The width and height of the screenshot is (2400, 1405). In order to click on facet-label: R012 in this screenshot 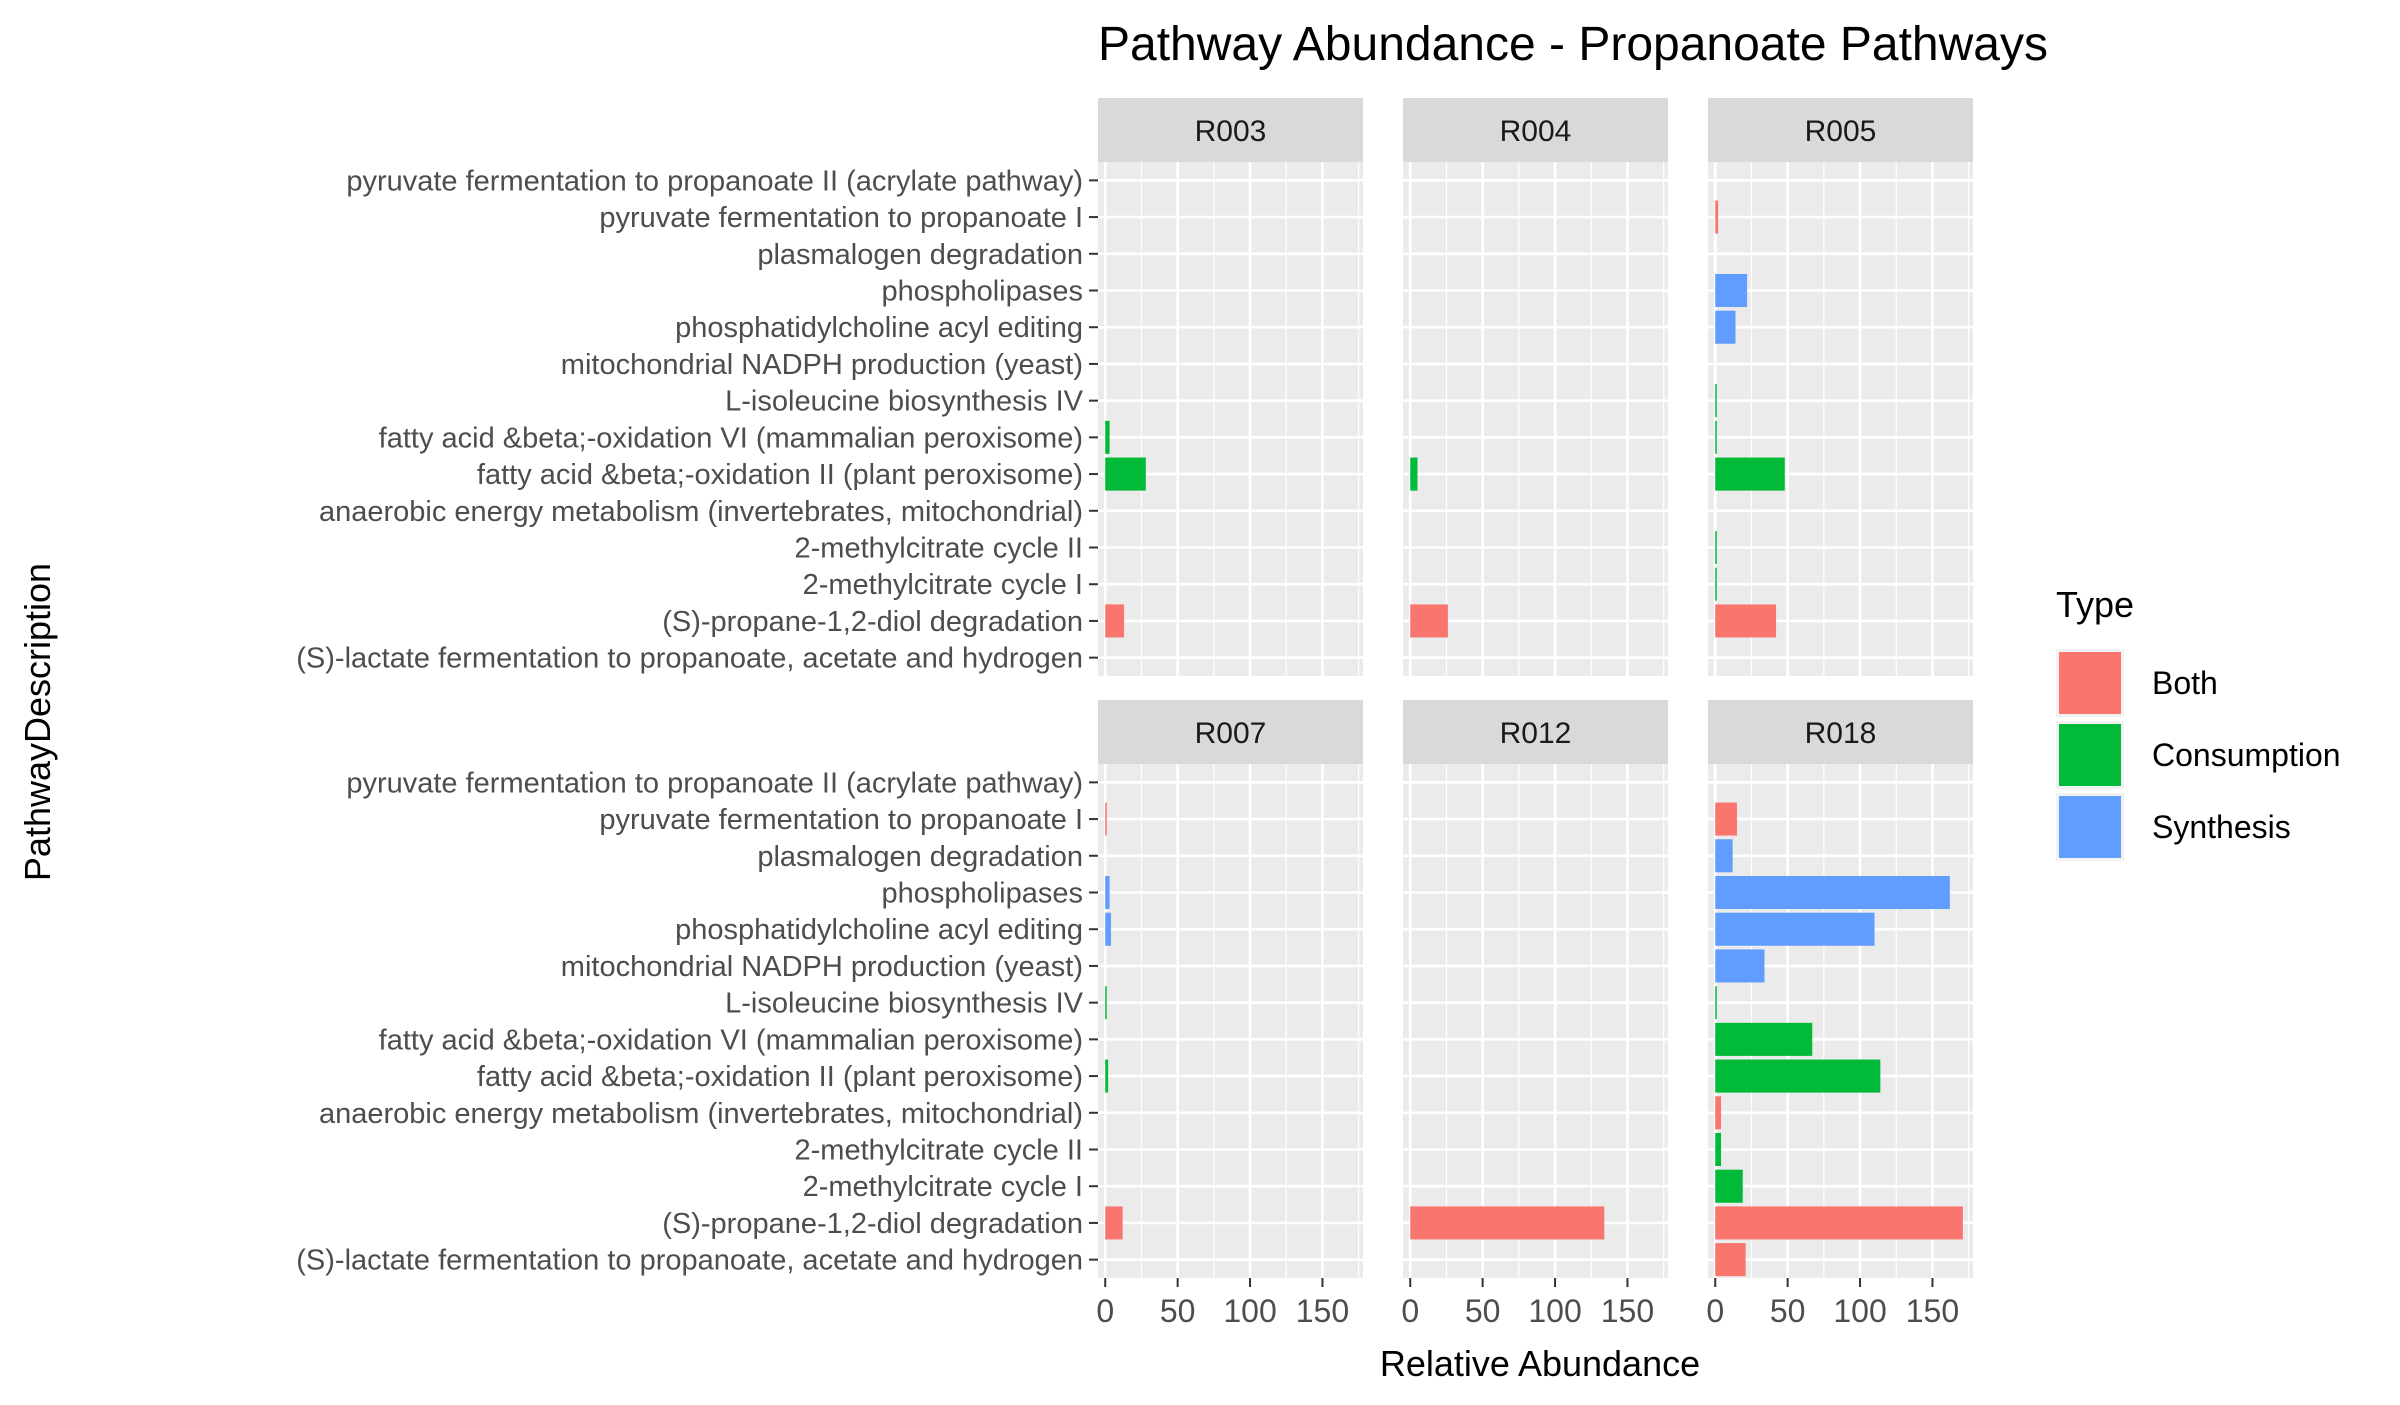, I will do `click(1536, 733)`.